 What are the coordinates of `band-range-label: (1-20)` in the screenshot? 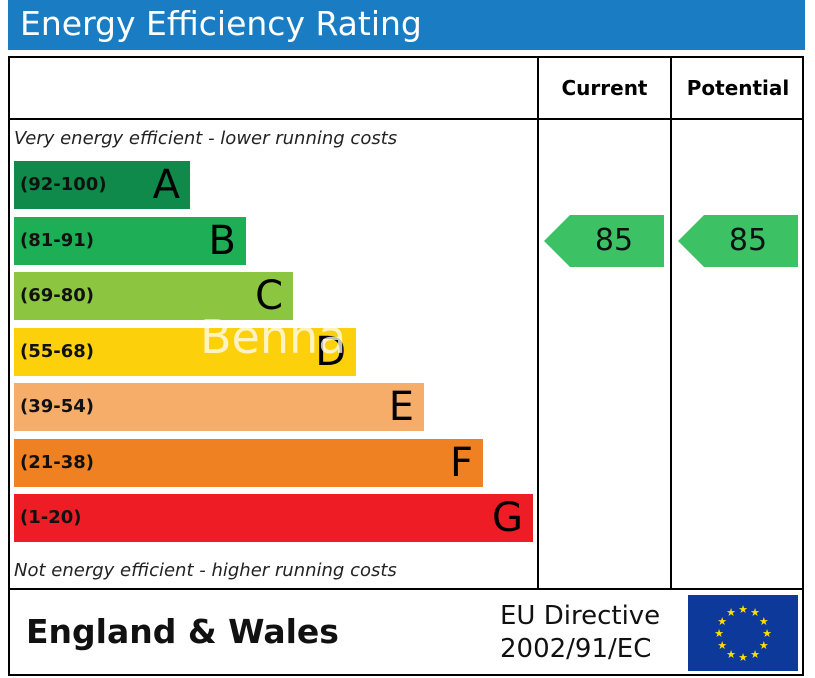 It's located at (51, 517).